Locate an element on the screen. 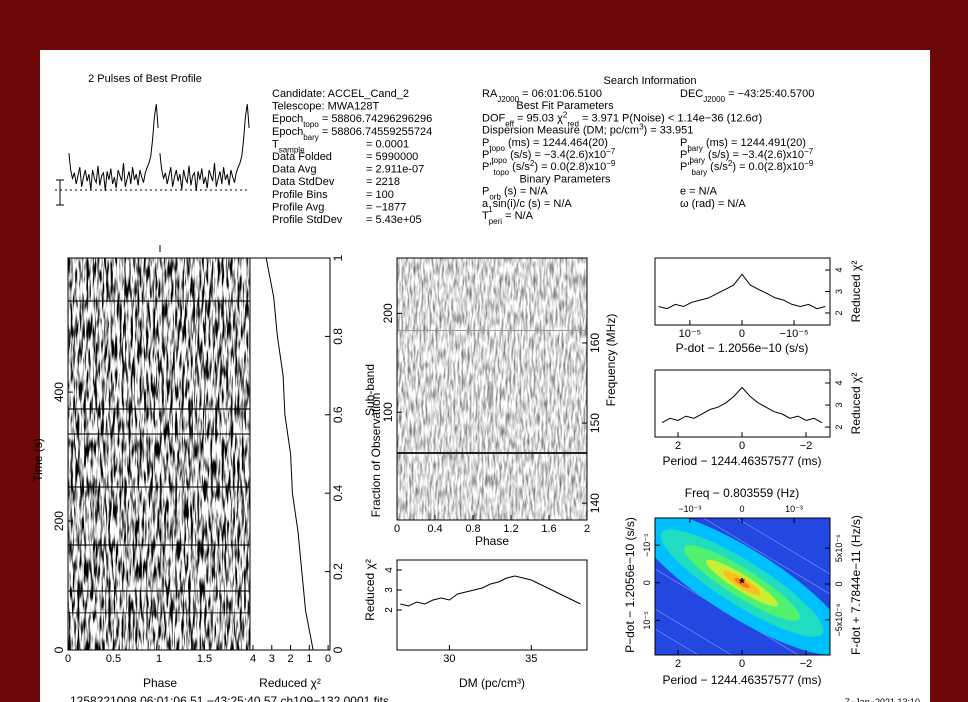 This screenshot has height=702, width=968. y-tick-label: 400 is located at coordinates (59, 392).